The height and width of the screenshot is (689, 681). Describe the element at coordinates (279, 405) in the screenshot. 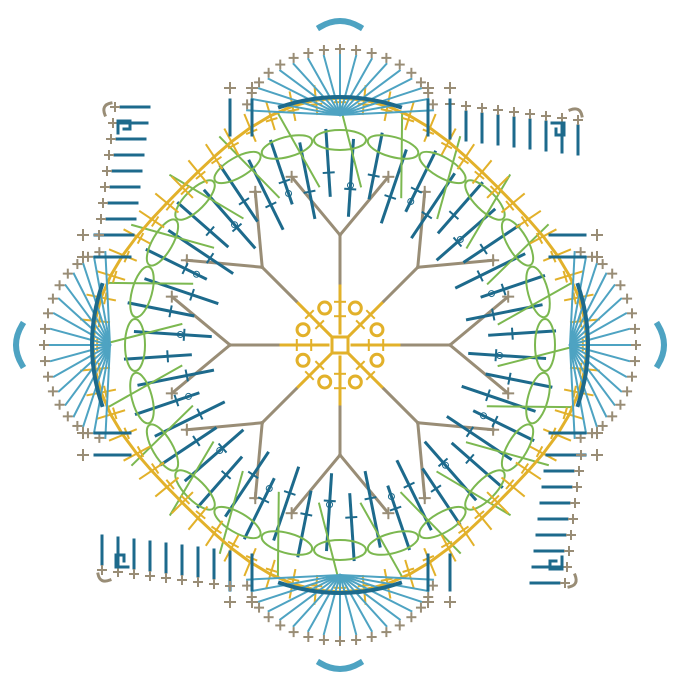

I see `spoke` at that location.